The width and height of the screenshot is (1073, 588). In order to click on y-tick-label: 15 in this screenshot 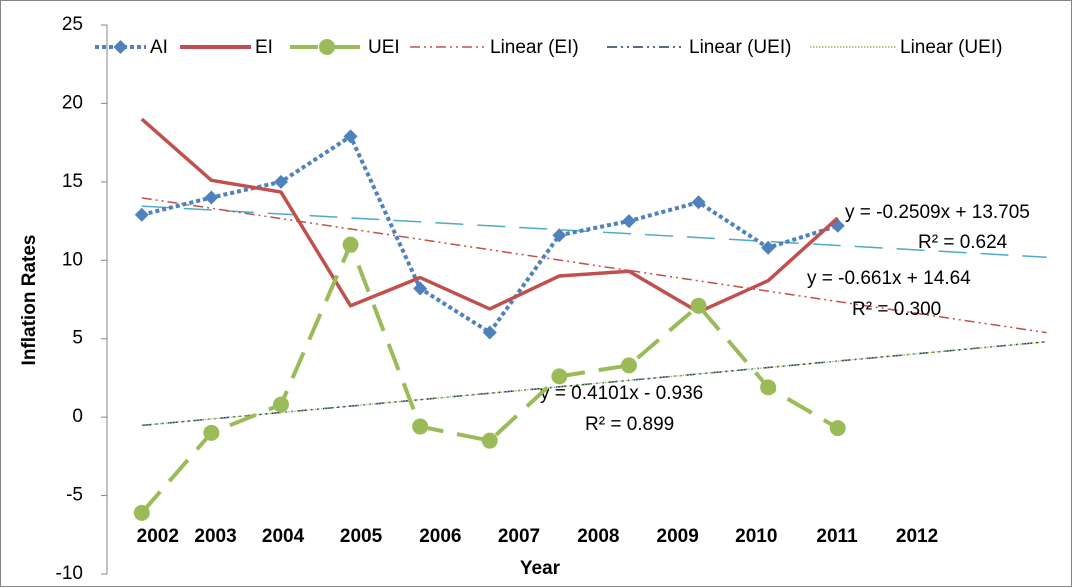, I will do `click(72, 181)`.